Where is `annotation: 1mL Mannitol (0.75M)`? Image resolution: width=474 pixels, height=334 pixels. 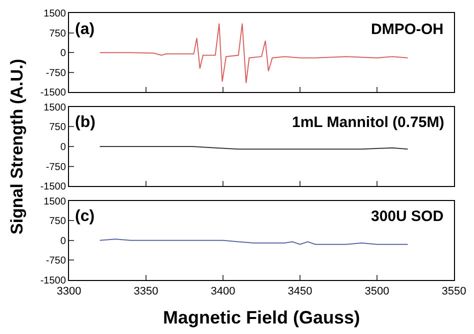
annotation: 1mL Mannitol (0.75M) is located at coordinates (368, 122).